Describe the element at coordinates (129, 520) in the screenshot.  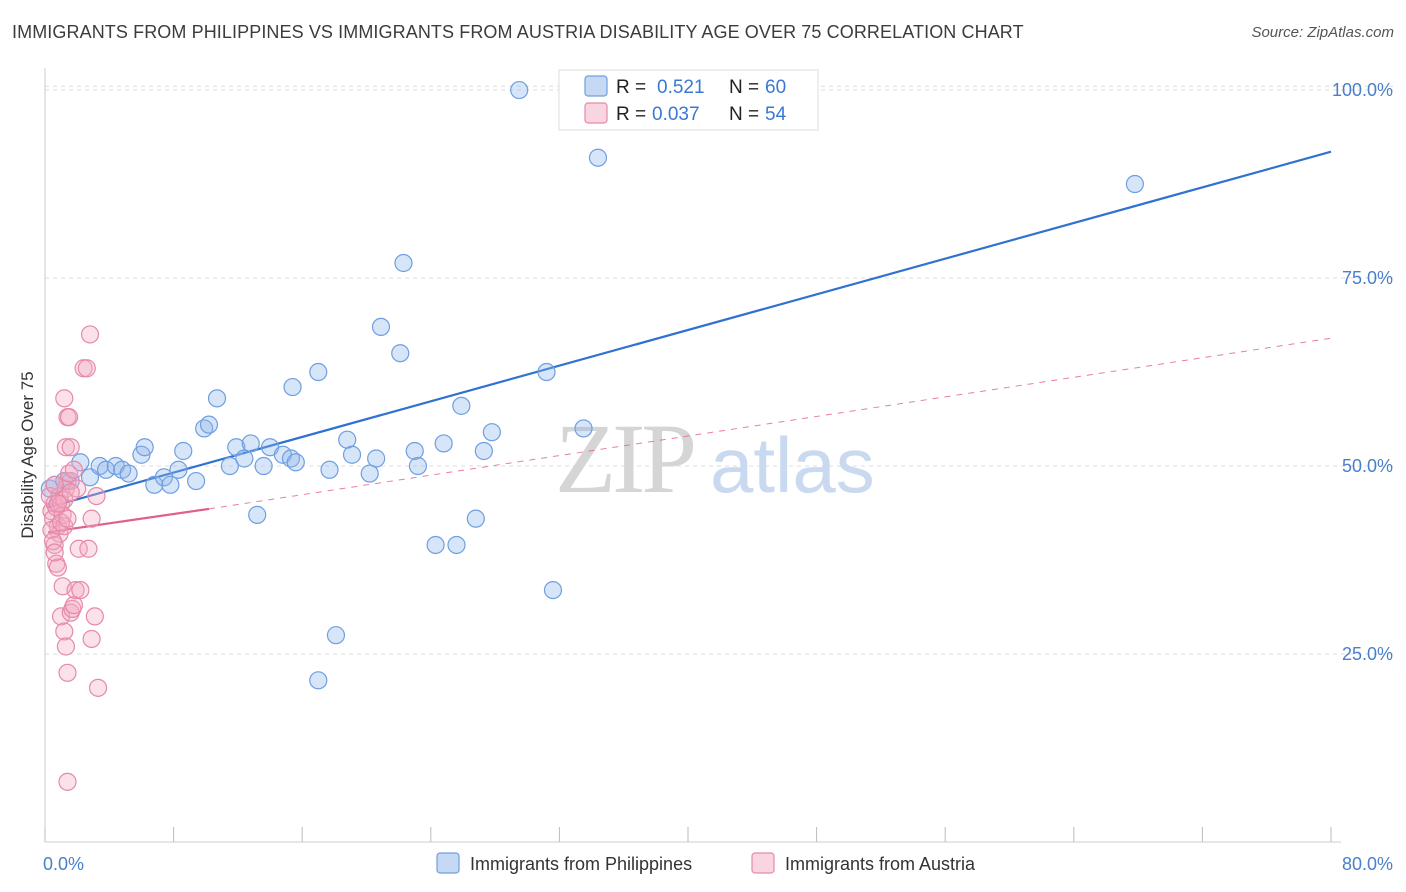
I see `trend-line-austria` at that location.